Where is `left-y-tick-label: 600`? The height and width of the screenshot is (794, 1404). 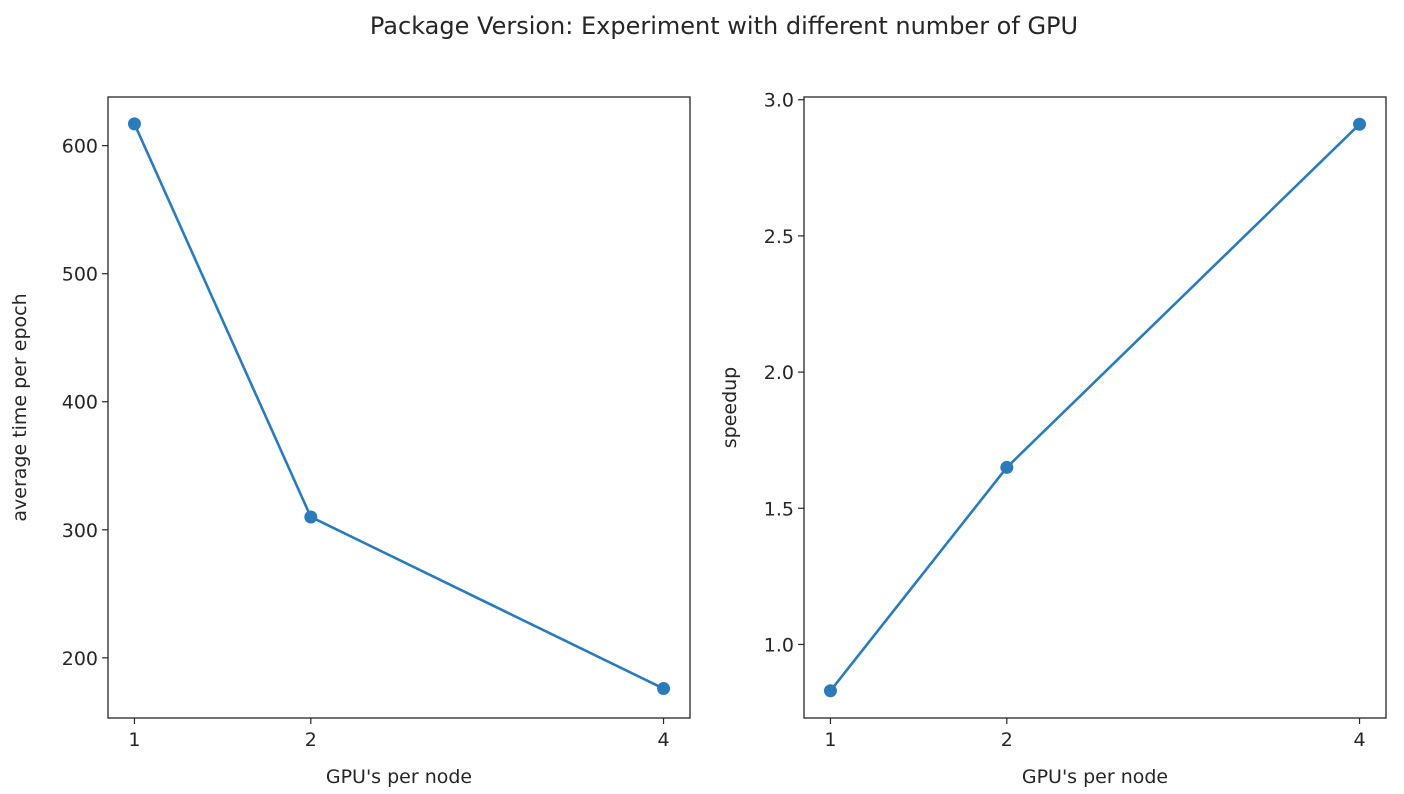 left-y-tick-label: 600 is located at coordinates (80, 147).